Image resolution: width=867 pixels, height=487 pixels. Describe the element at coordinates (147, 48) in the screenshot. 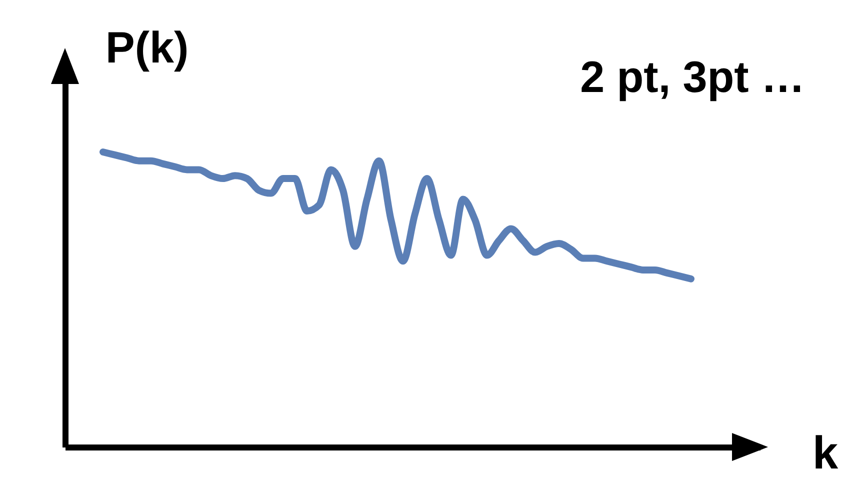

I see `y-axis-title: P(k)` at that location.